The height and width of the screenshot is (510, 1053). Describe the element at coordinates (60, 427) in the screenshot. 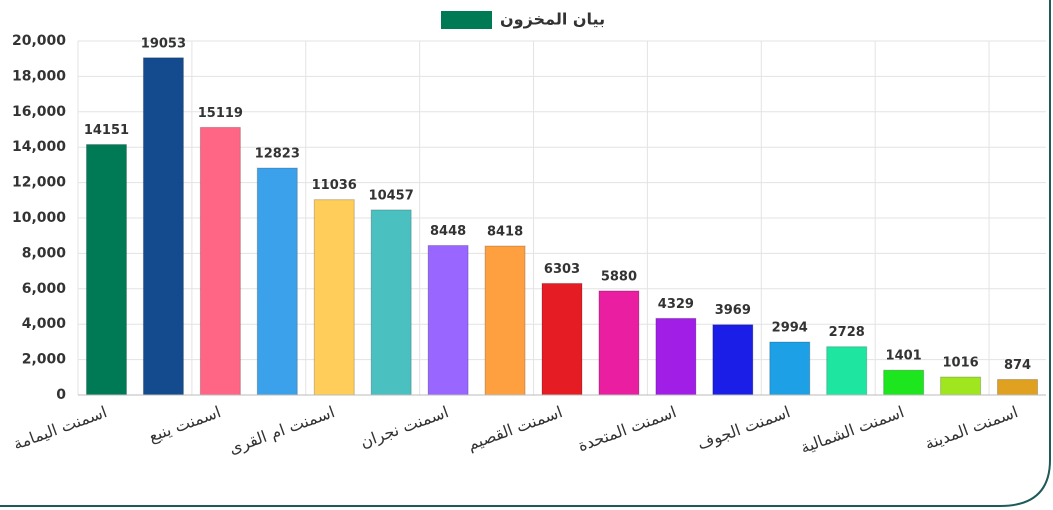

I see `x-tick-label: اسمنت اليمامة` at that location.